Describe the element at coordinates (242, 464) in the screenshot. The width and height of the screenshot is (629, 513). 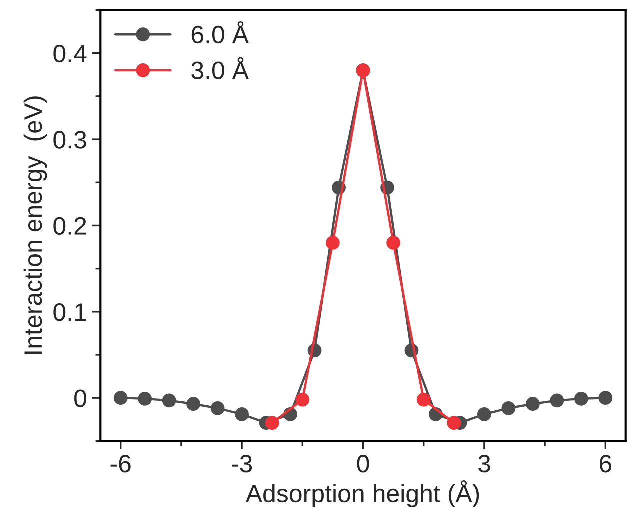
I see `x-tick-label: -3` at that location.